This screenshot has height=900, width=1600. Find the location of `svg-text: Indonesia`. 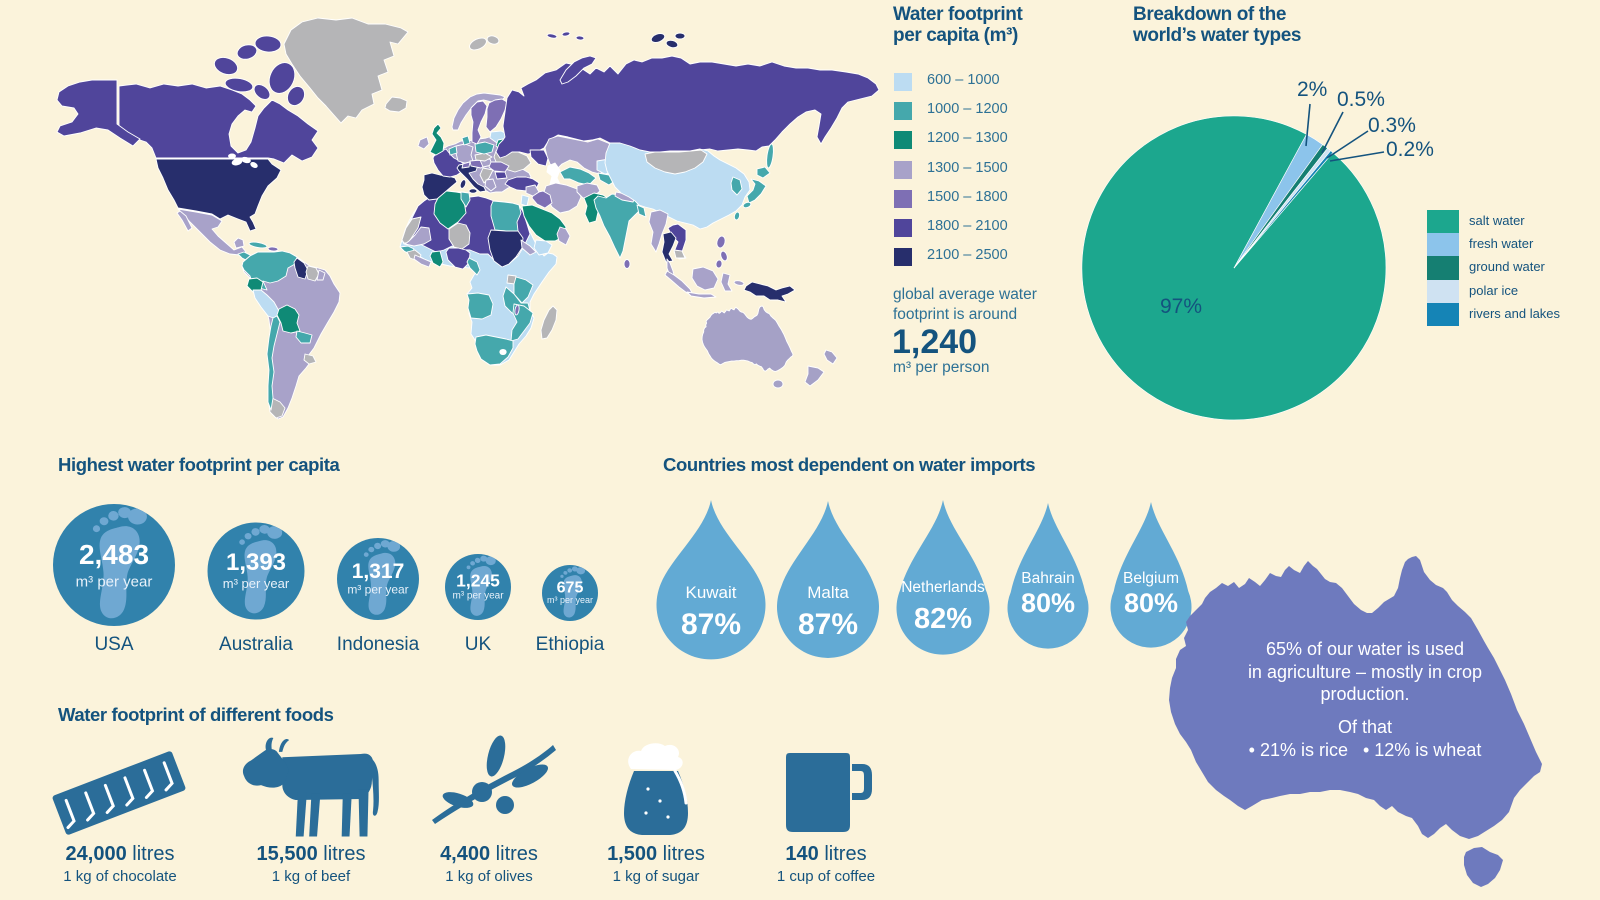

svg-text: Indonesia is located at coordinates (378, 644).